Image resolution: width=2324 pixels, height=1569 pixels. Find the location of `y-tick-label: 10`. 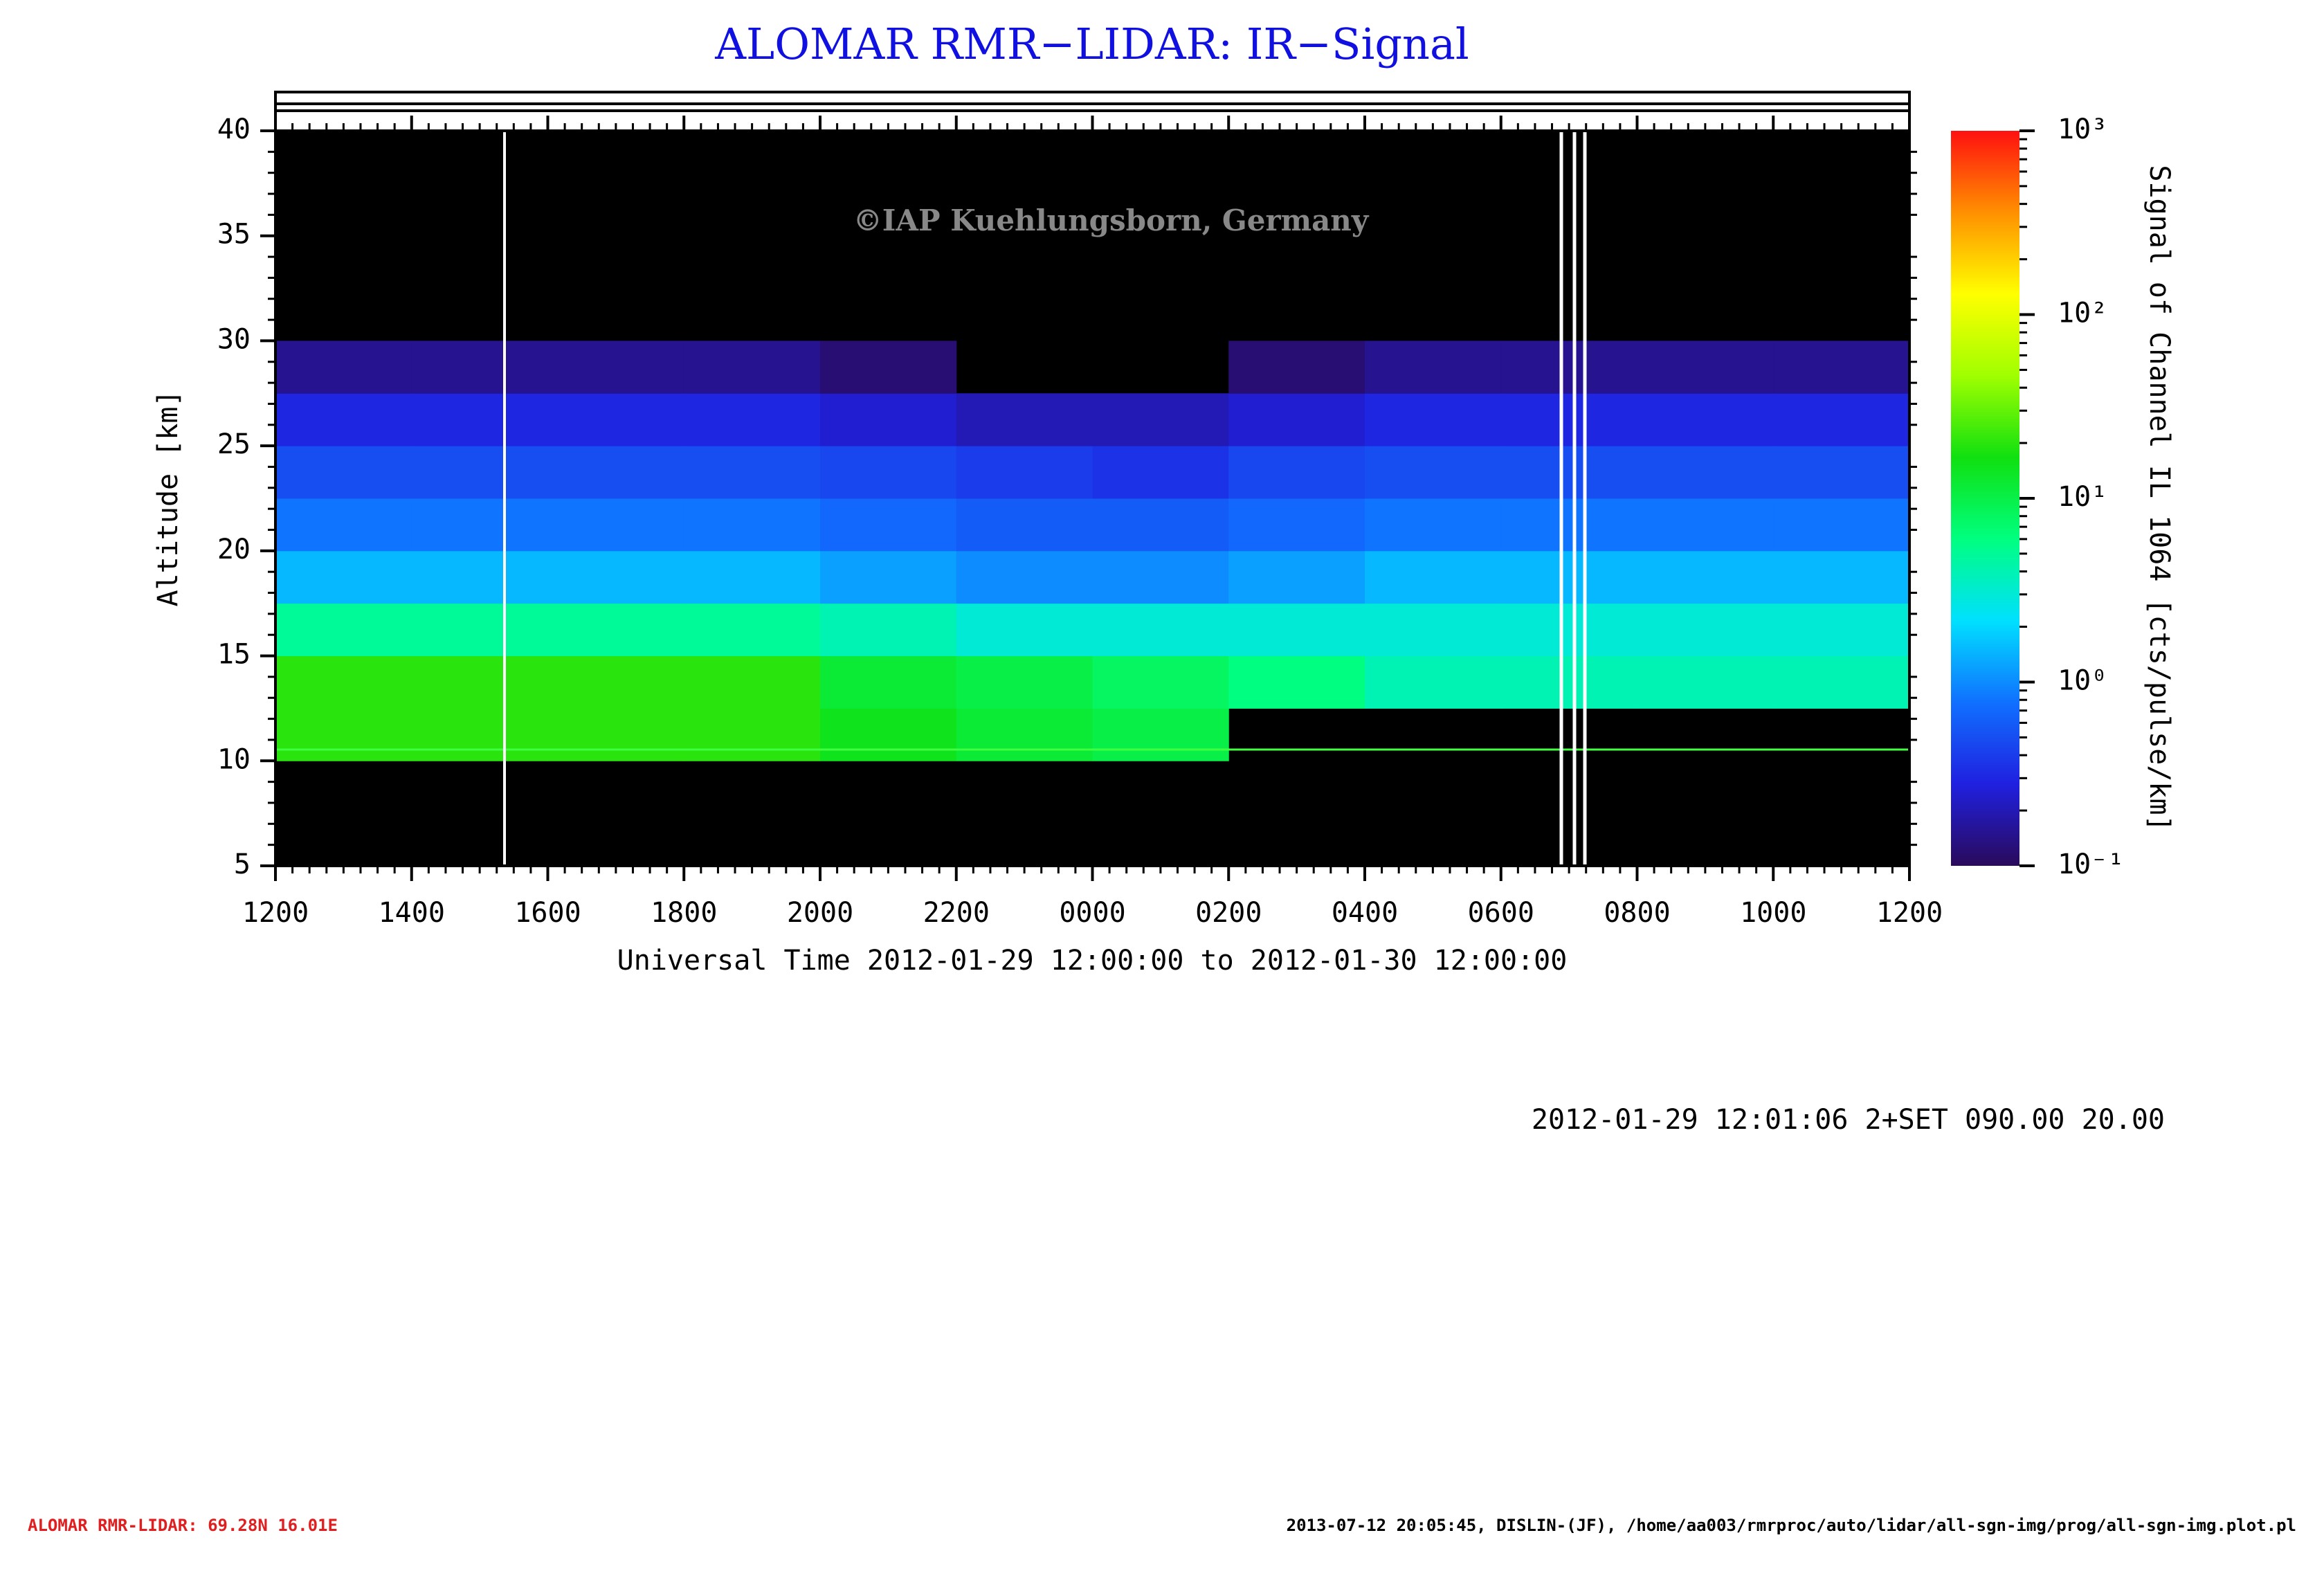

y-tick-label: 10 is located at coordinates (234, 759).